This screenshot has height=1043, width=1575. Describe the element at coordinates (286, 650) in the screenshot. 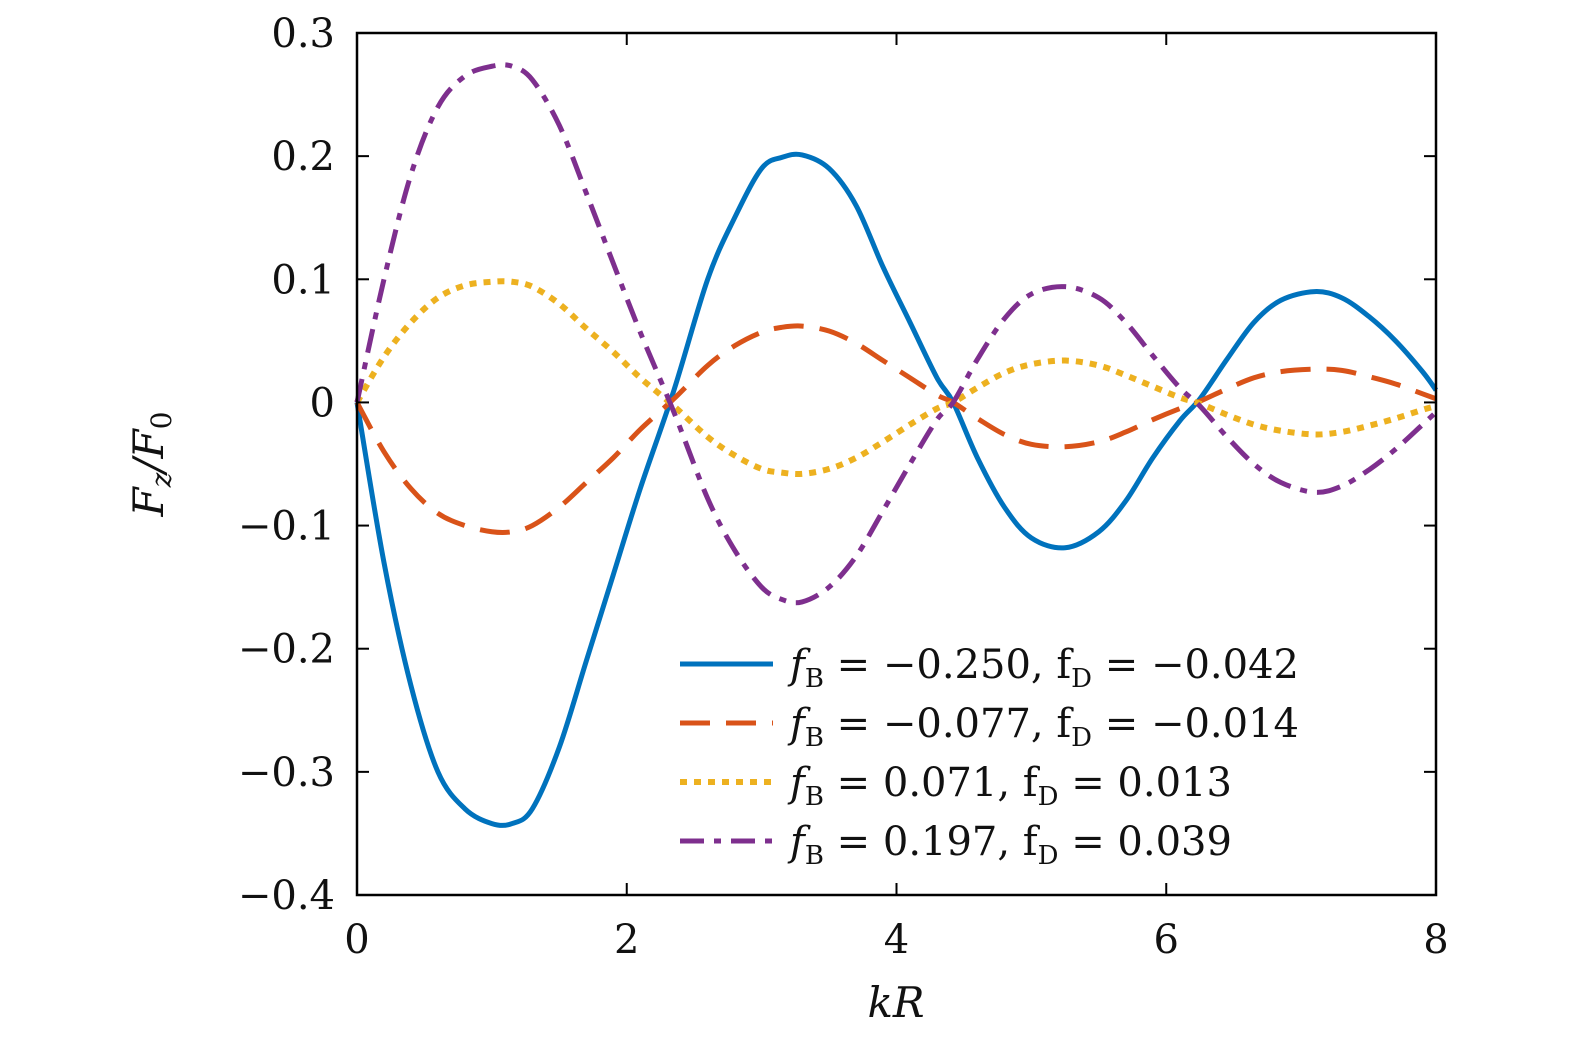

I see `y-tick-label: −0.2` at that location.